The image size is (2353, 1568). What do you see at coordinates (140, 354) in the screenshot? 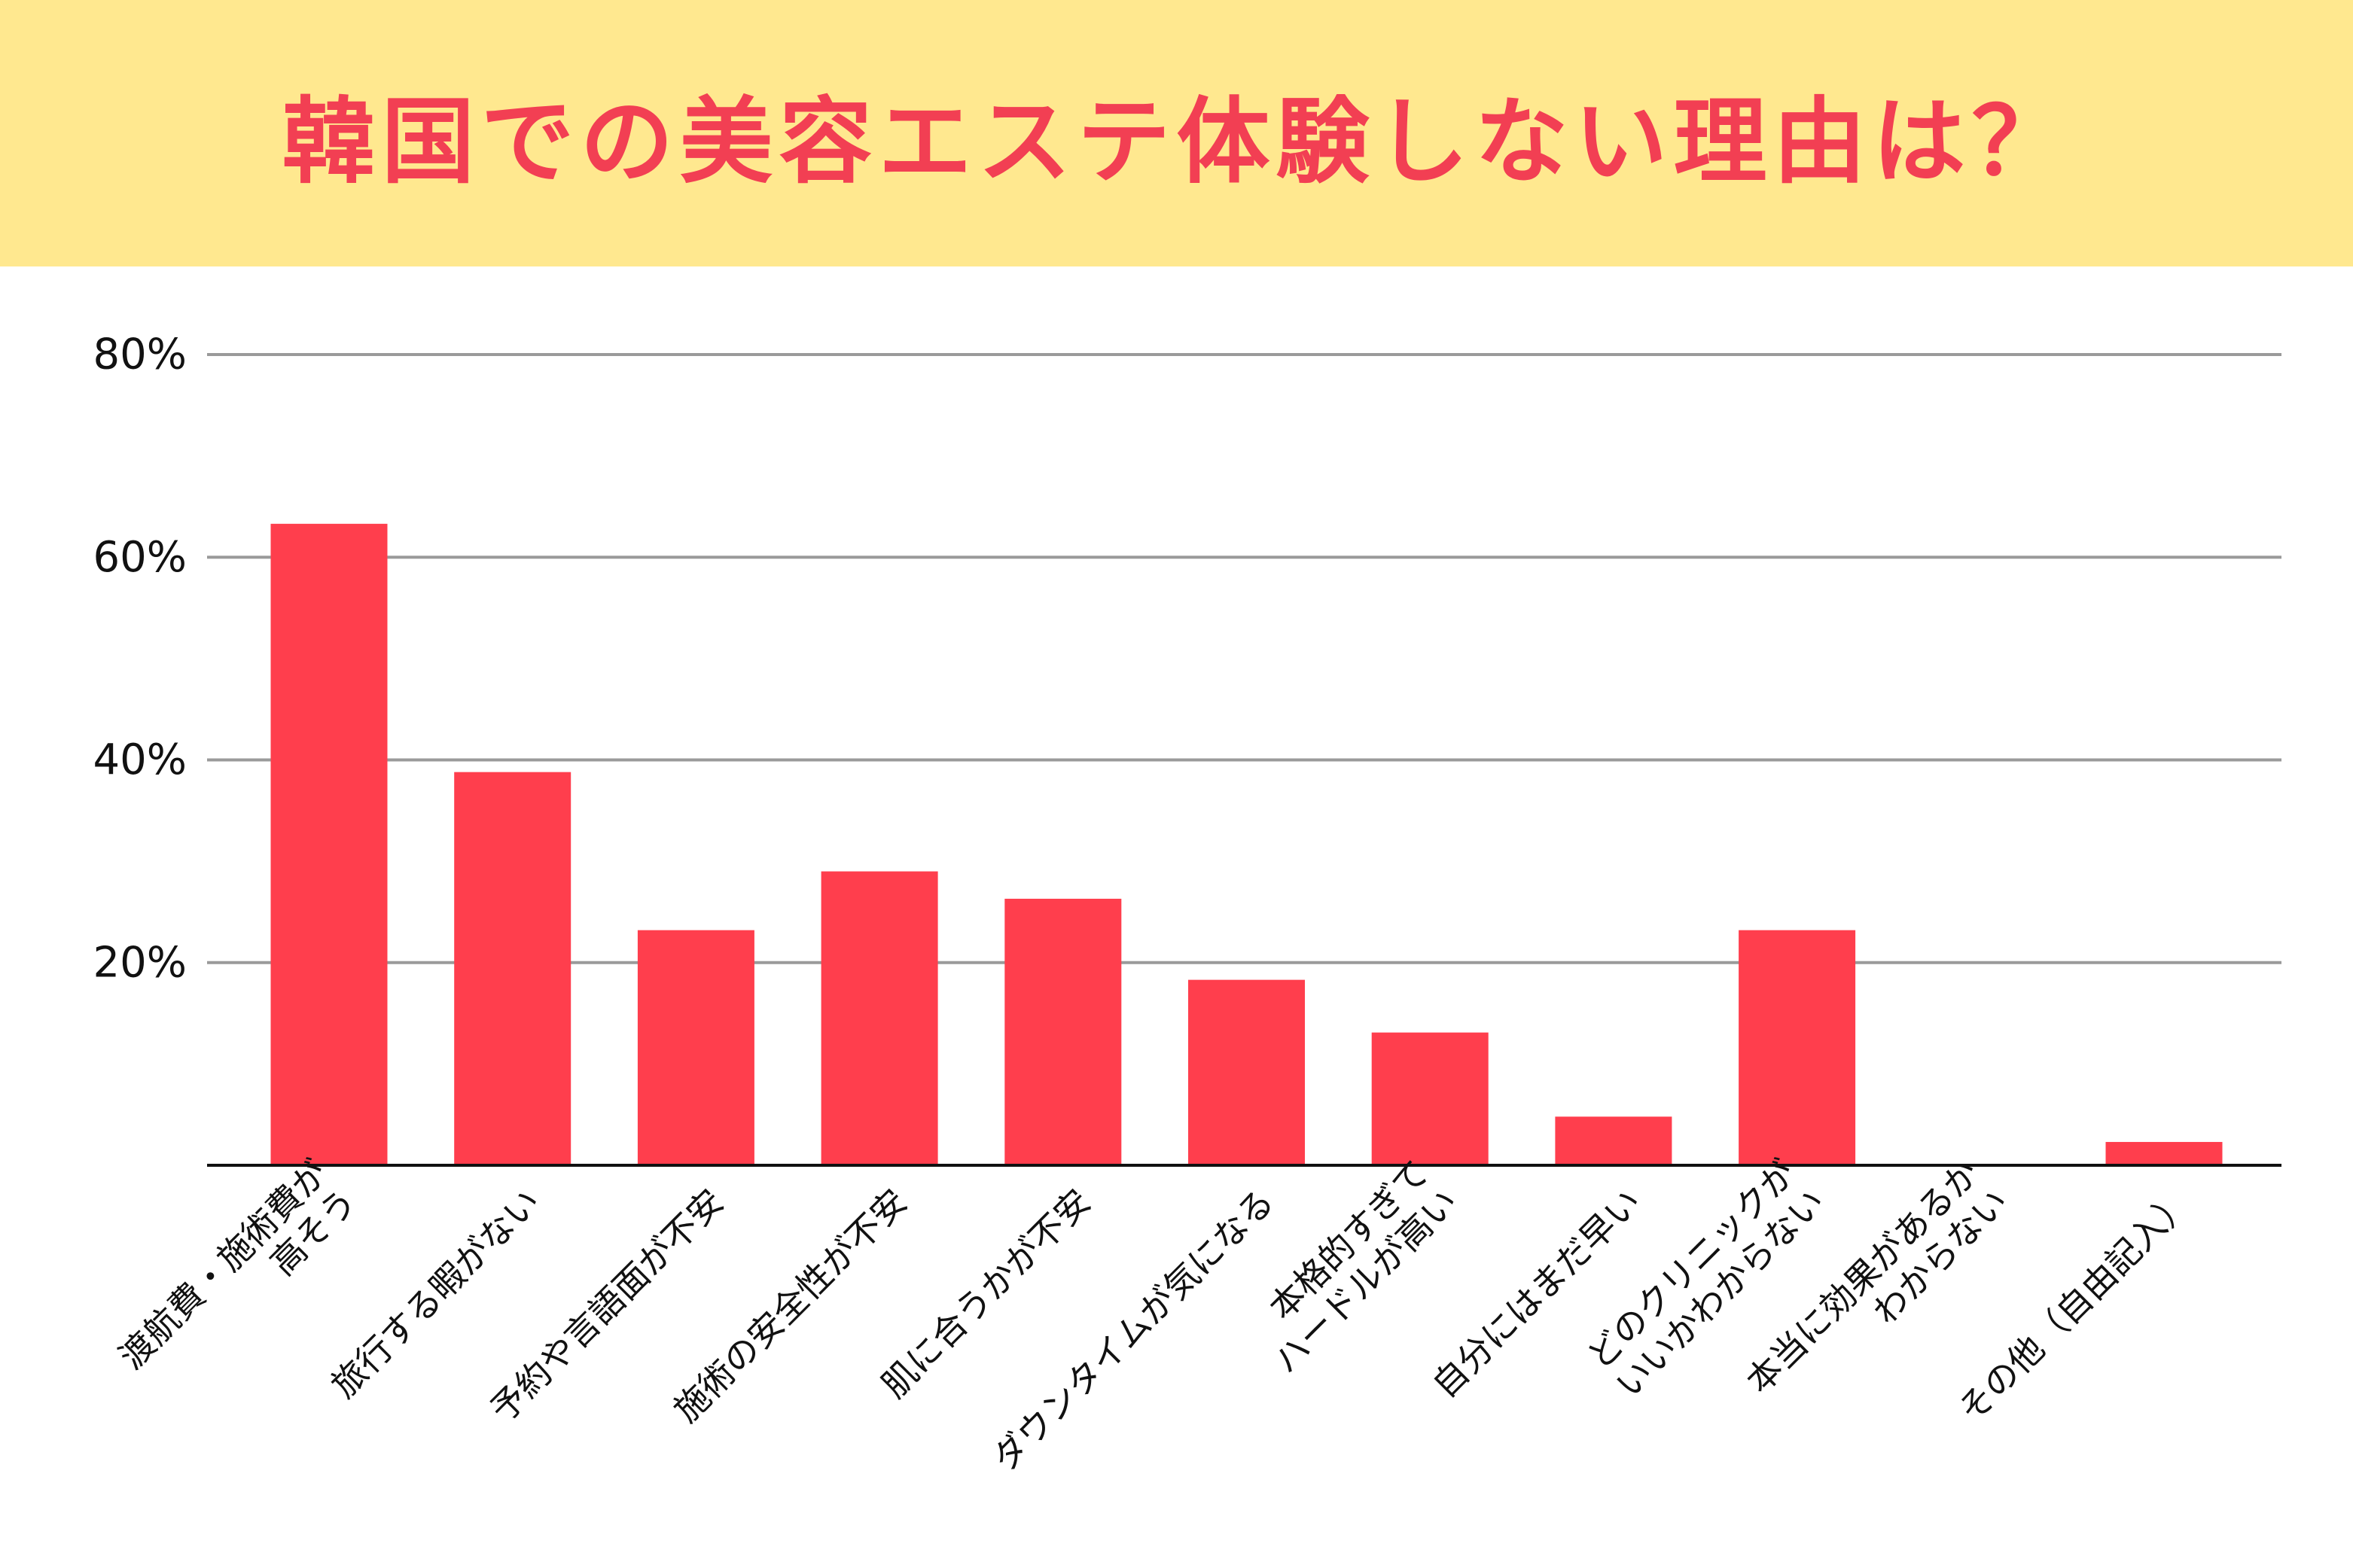
I see `y-tick-label: 80%` at bounding box center [140, 354].